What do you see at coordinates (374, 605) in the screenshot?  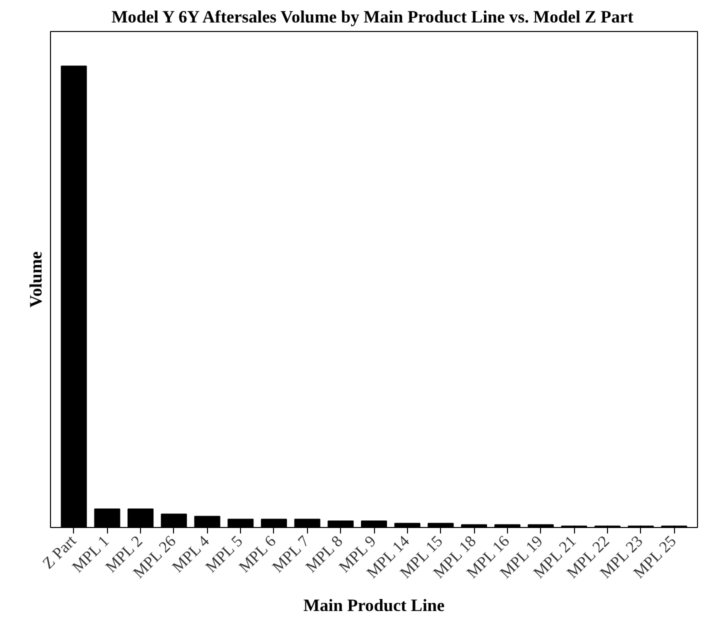 I see `x-axis-title: Main Product Line` at bounding box center [374, 605].